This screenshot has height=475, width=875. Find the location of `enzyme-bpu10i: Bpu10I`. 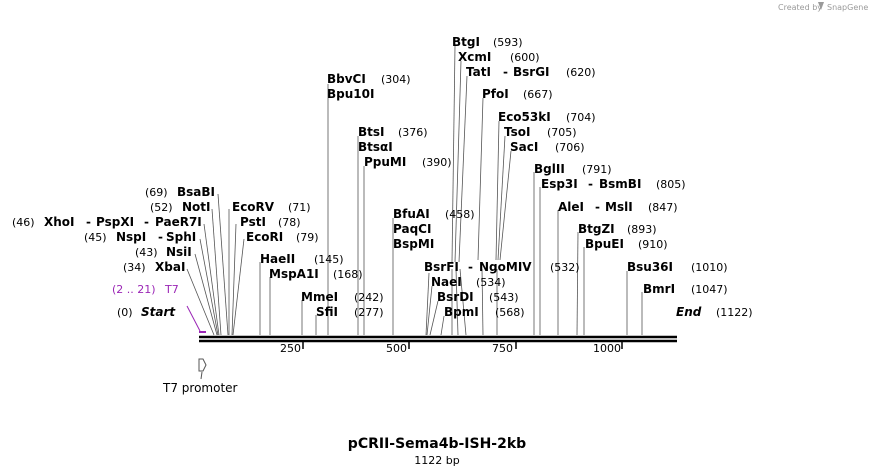

enzyme-bpu10i: Bpu10I is located at coordinates (350, 94).